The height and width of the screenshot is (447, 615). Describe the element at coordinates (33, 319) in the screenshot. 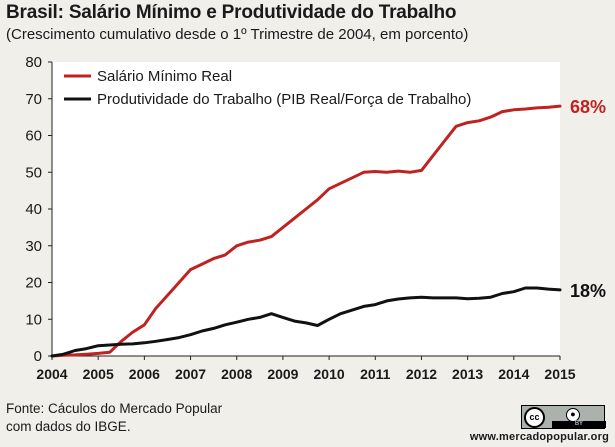

I see `y-tick-label: 10` at that location.